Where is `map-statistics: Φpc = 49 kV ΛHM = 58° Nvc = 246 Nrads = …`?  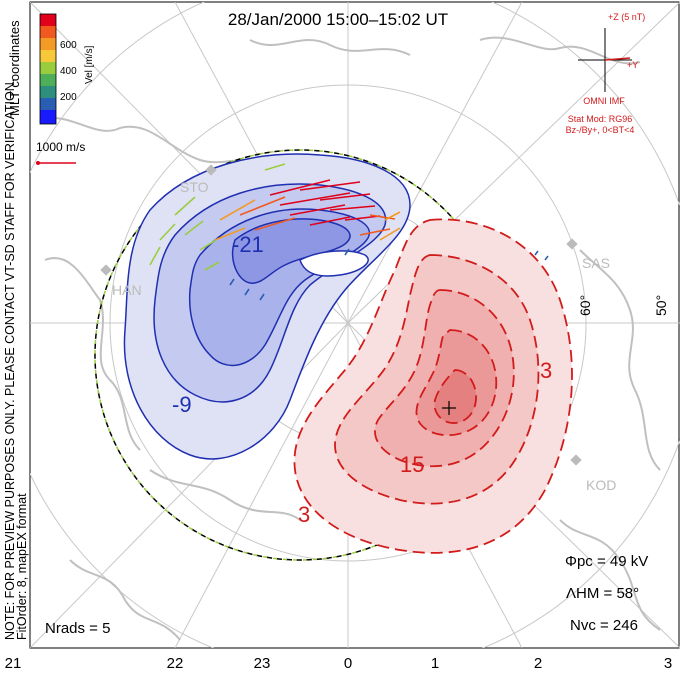 map-statistics: Φpc = 49 kV ΛHM = 58° Nvc = 246 Nrads = … is located at coordinates (346, 595).